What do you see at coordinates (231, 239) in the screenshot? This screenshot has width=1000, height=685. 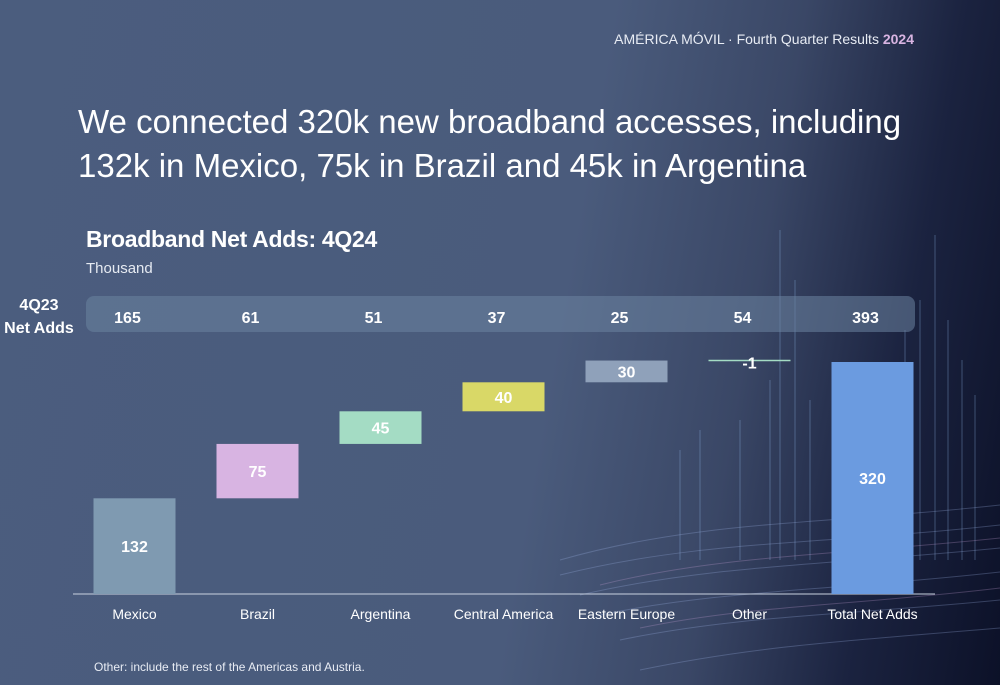 I see `chart-title: Broadband Net Adds: 4Q24` at bounding box center [231, 239].